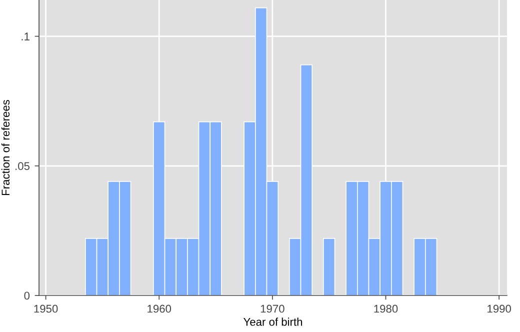  What do you see at coordinates (23, 166) in the screenshot?
I see `y-tick-label: .05` at bounding box center [23, 166].